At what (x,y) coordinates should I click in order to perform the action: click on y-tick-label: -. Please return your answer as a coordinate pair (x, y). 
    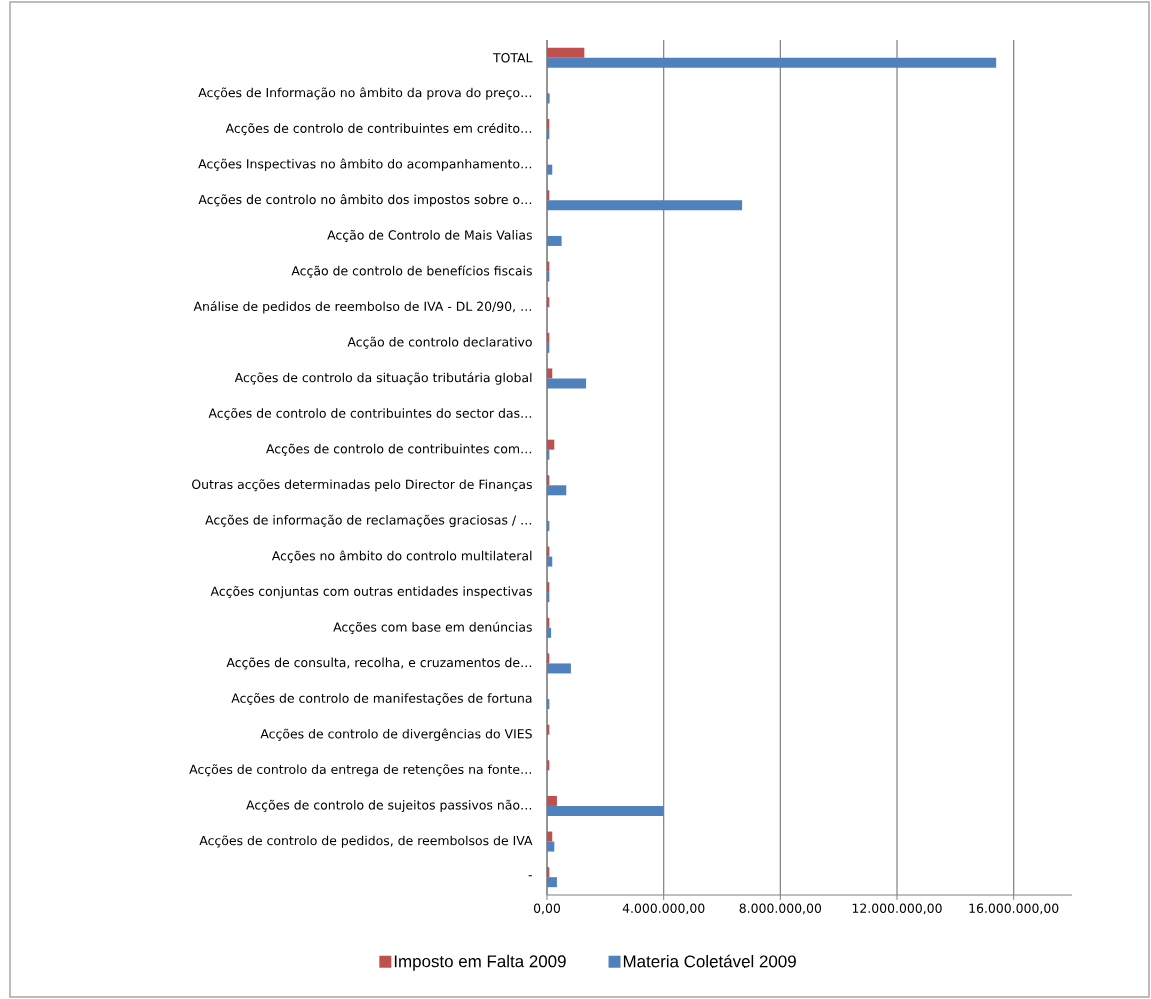
    Looking at the image, I should click on (530, 876).